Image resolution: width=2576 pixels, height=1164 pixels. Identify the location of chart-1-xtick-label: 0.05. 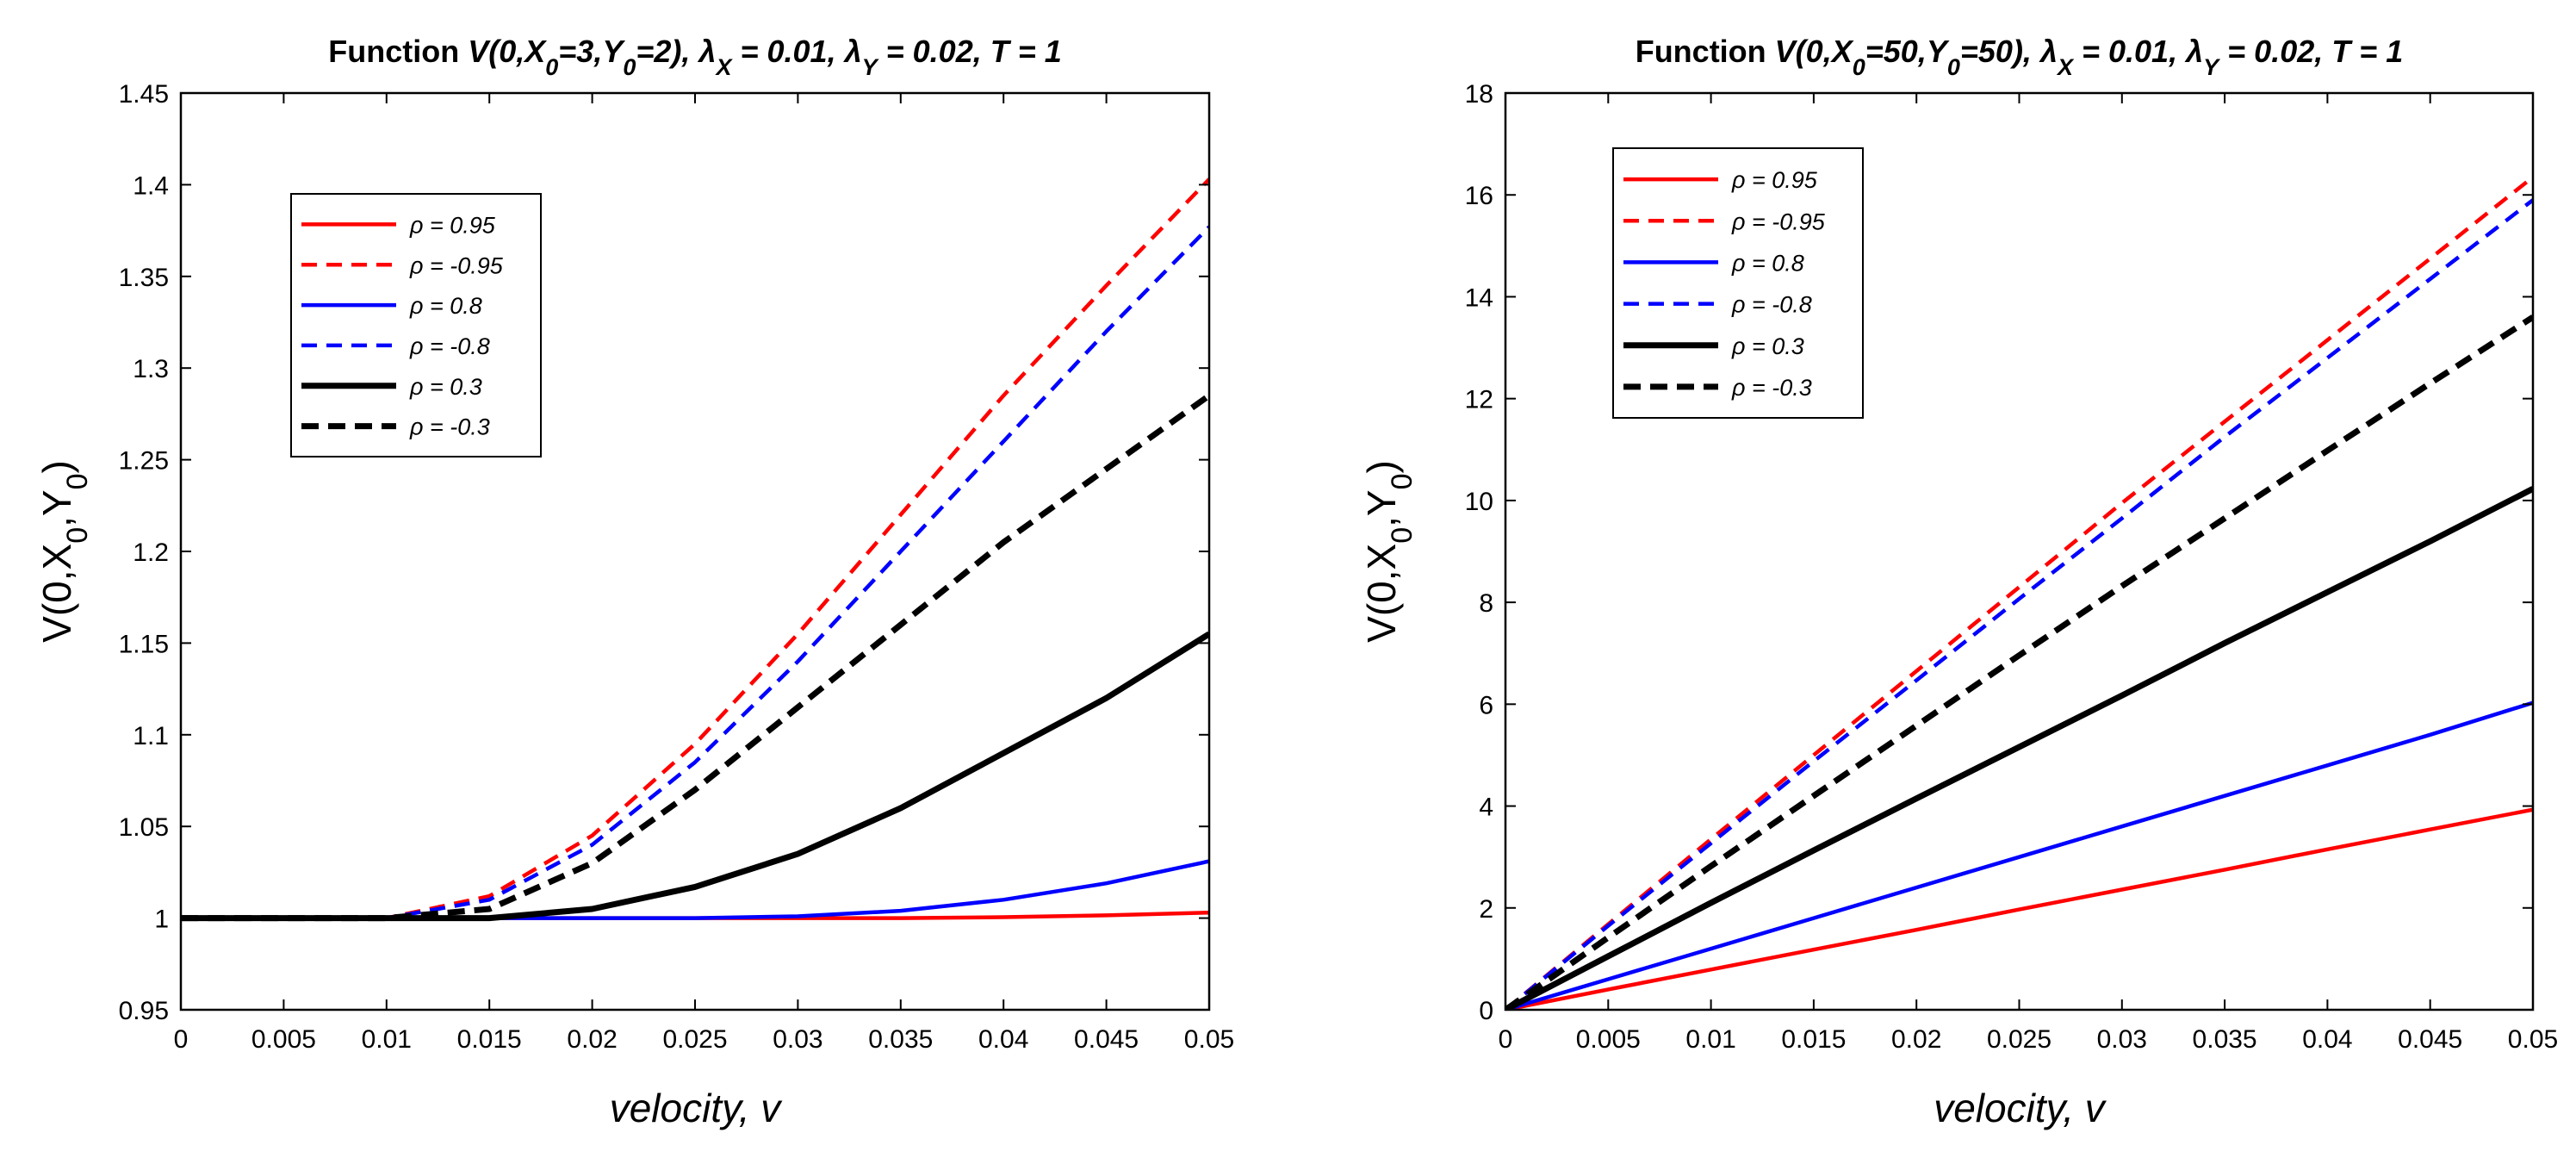
(1209, 1039).